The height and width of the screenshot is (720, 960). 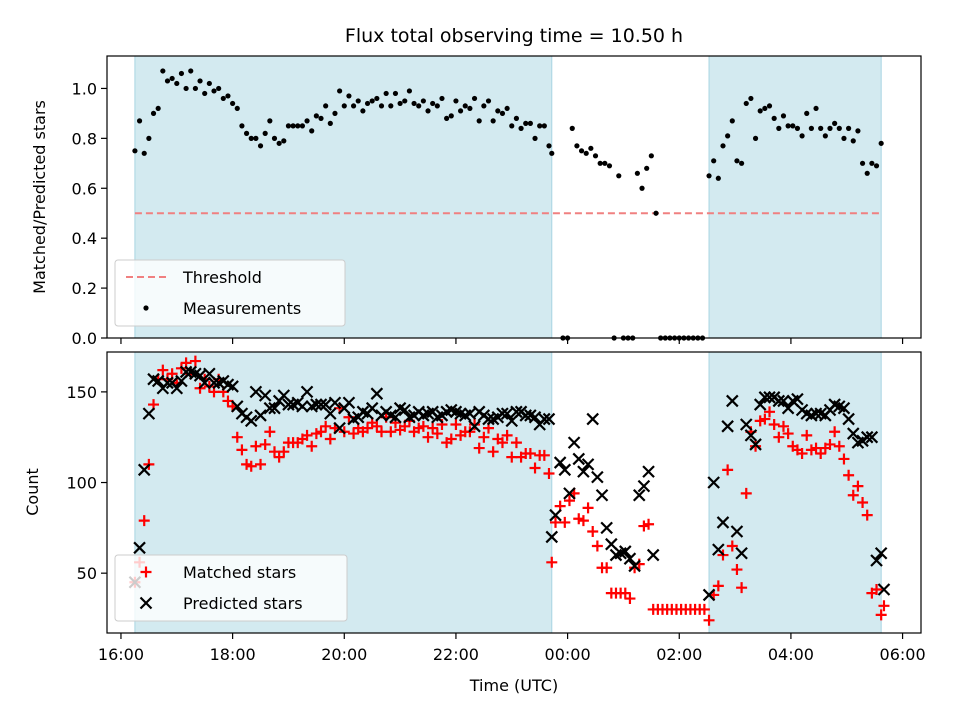 What do you see at coordinates (84, 238) in the screenshot?
I see `y-tick-label: 0.4` at bounding box center [84, 238].